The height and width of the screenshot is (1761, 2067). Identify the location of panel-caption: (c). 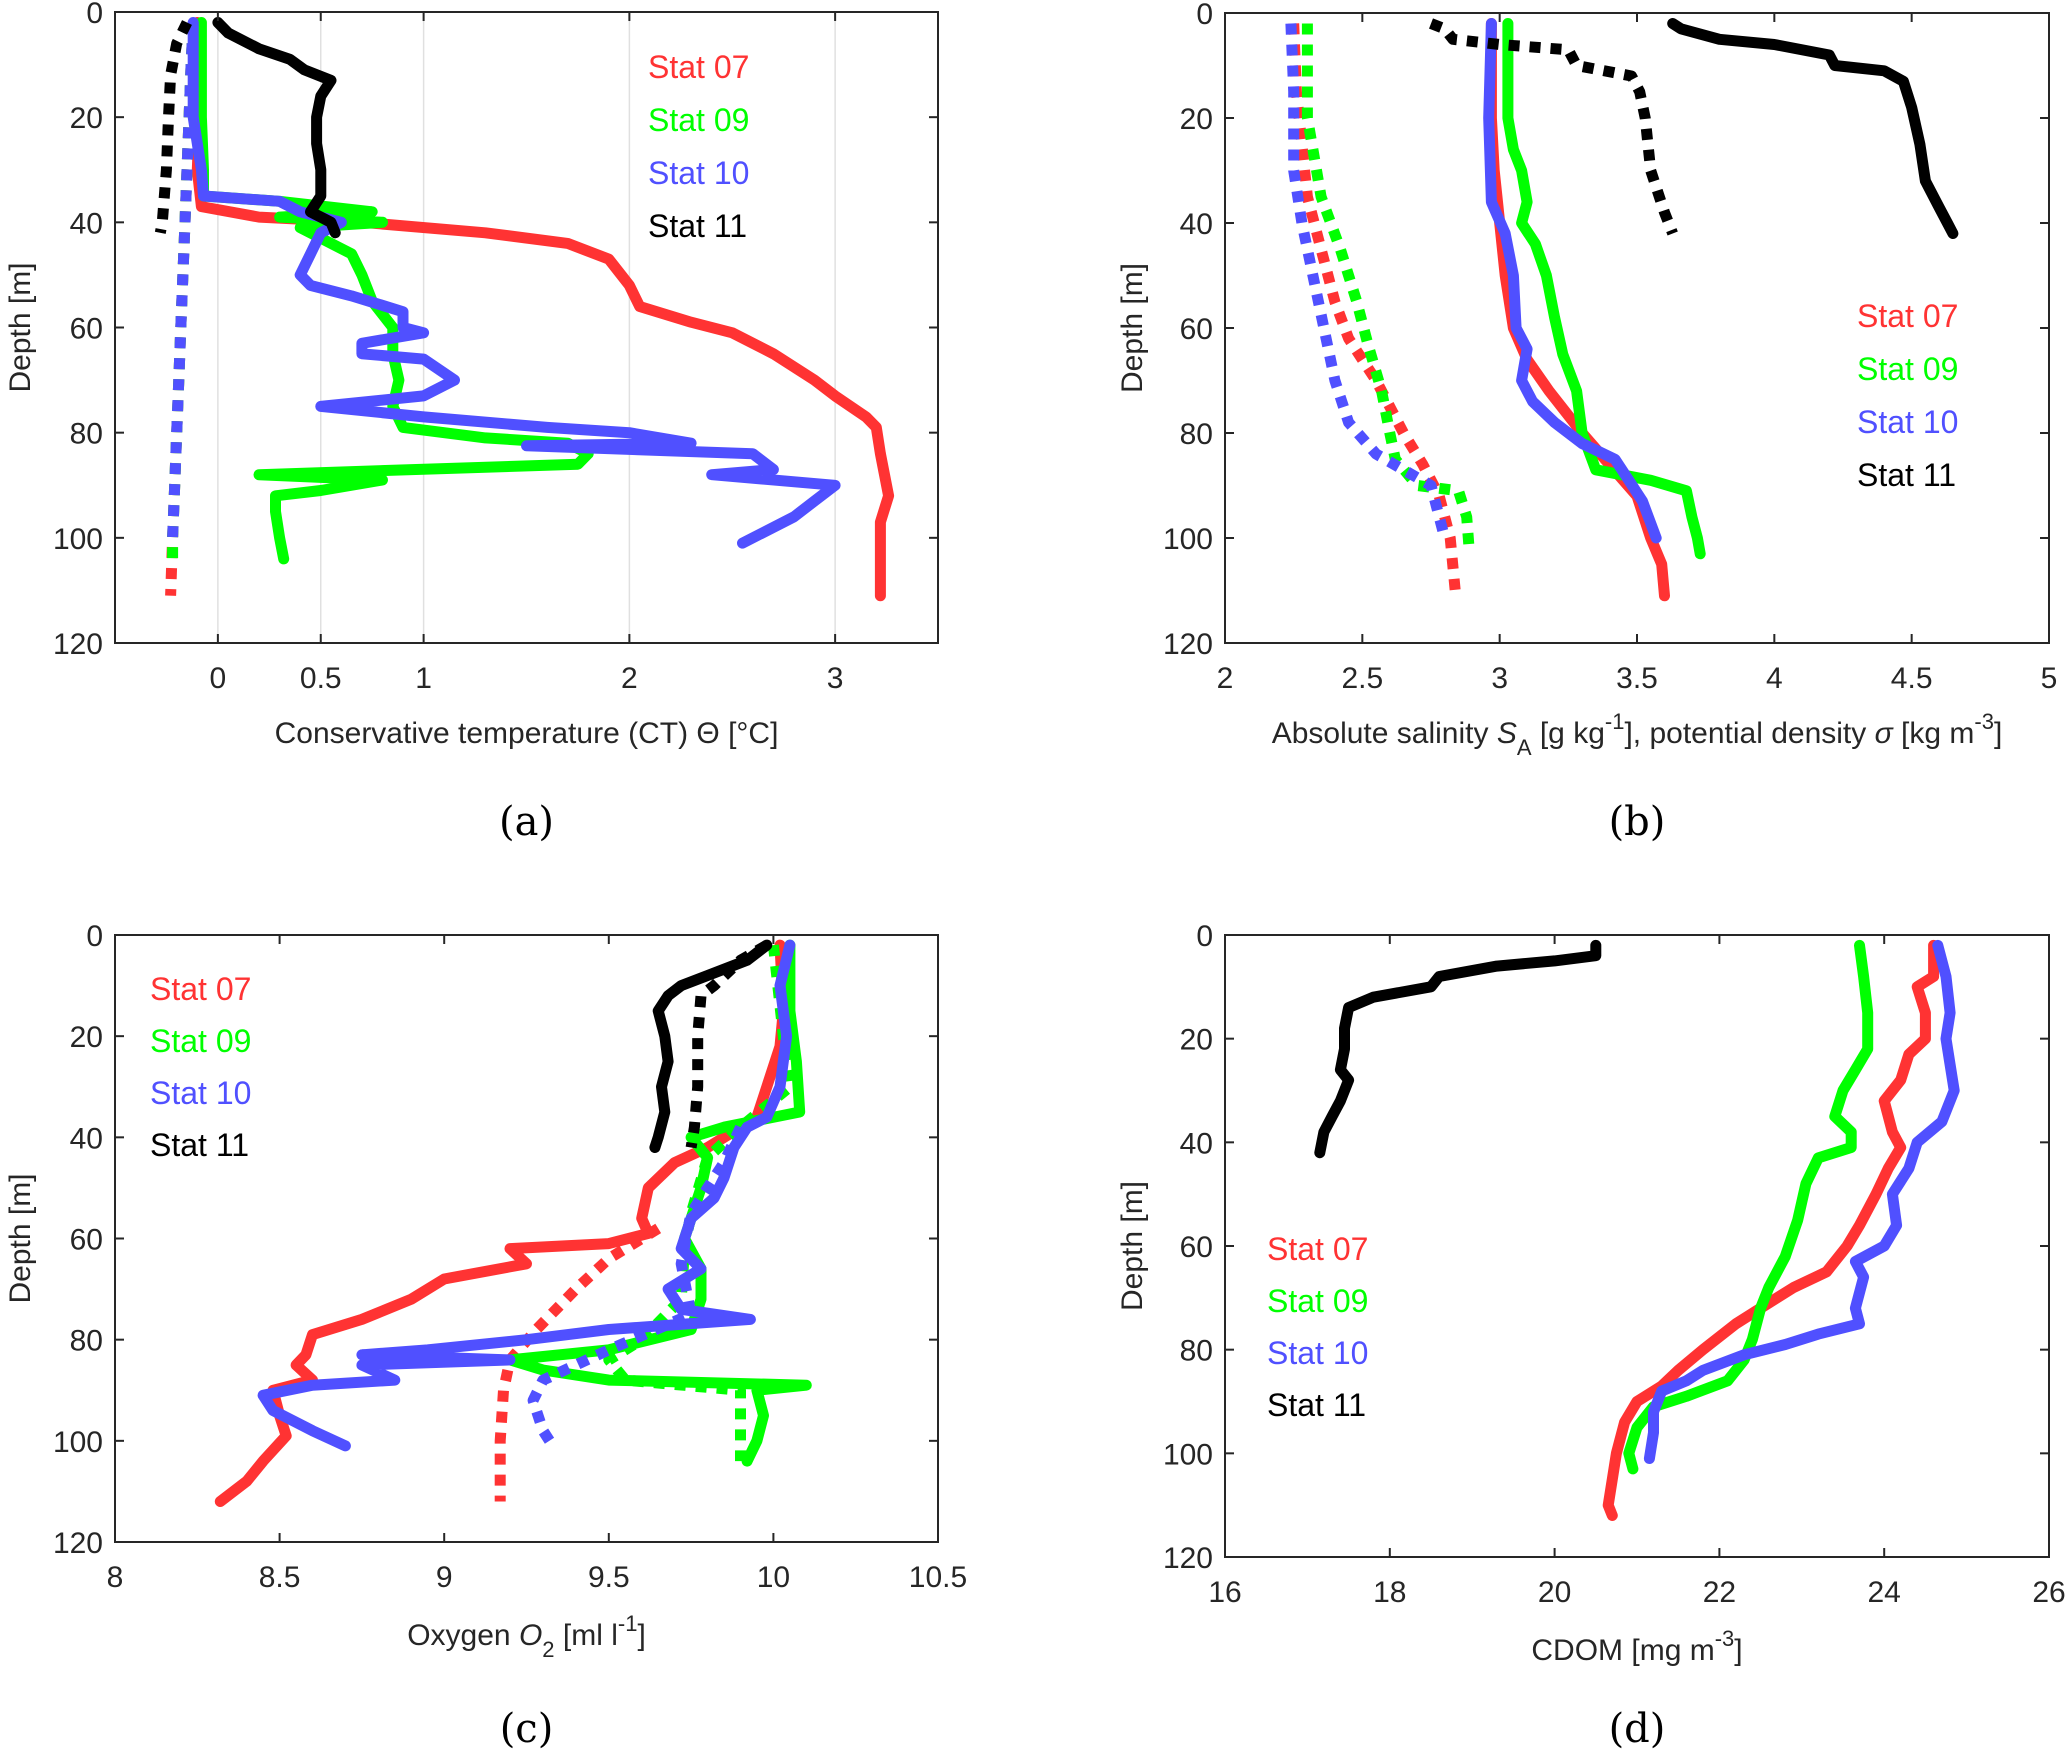
(527, 1729).